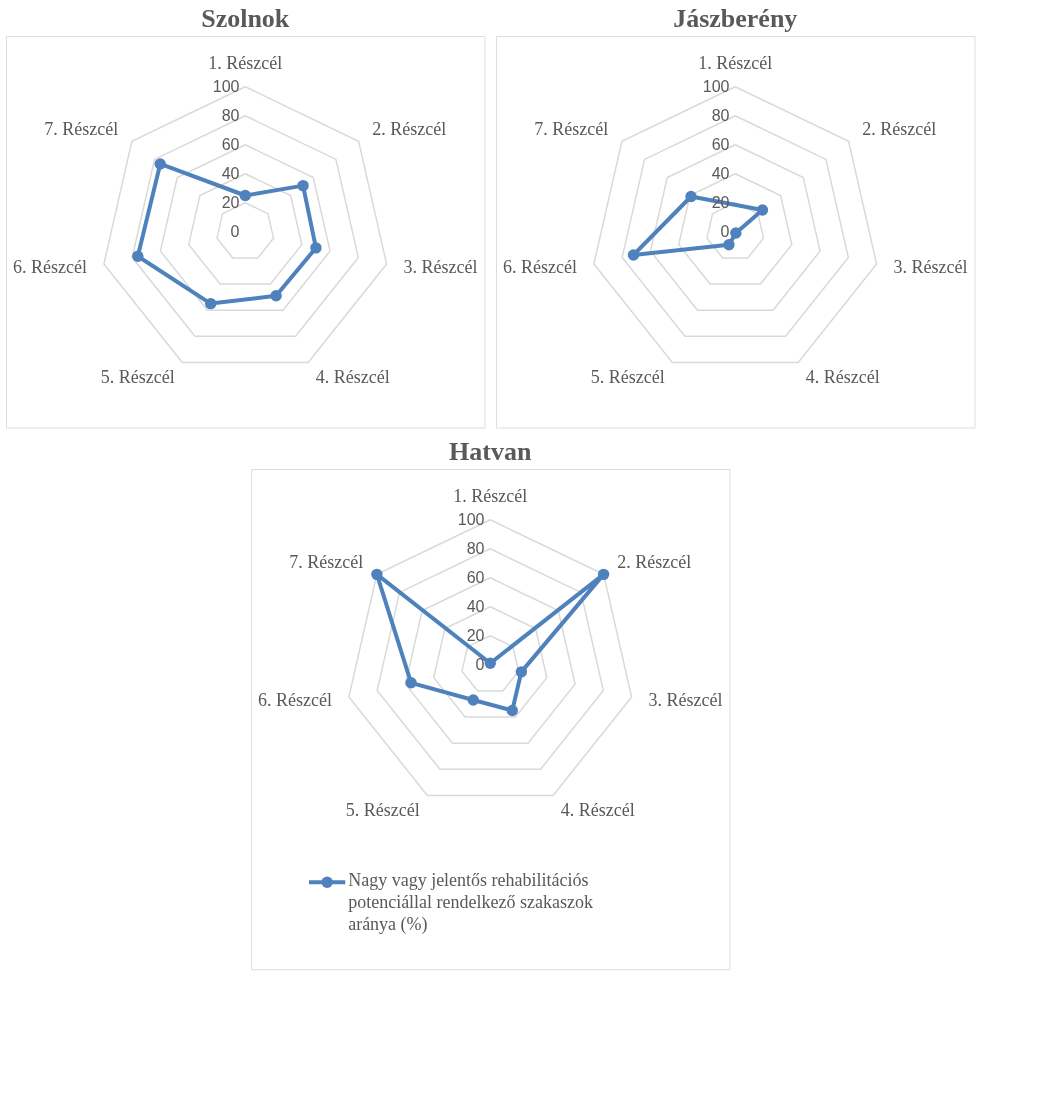  Describe the element at coordinates (735, 18) in the screenshot. I see `chart-title: Jászberény` at that location.